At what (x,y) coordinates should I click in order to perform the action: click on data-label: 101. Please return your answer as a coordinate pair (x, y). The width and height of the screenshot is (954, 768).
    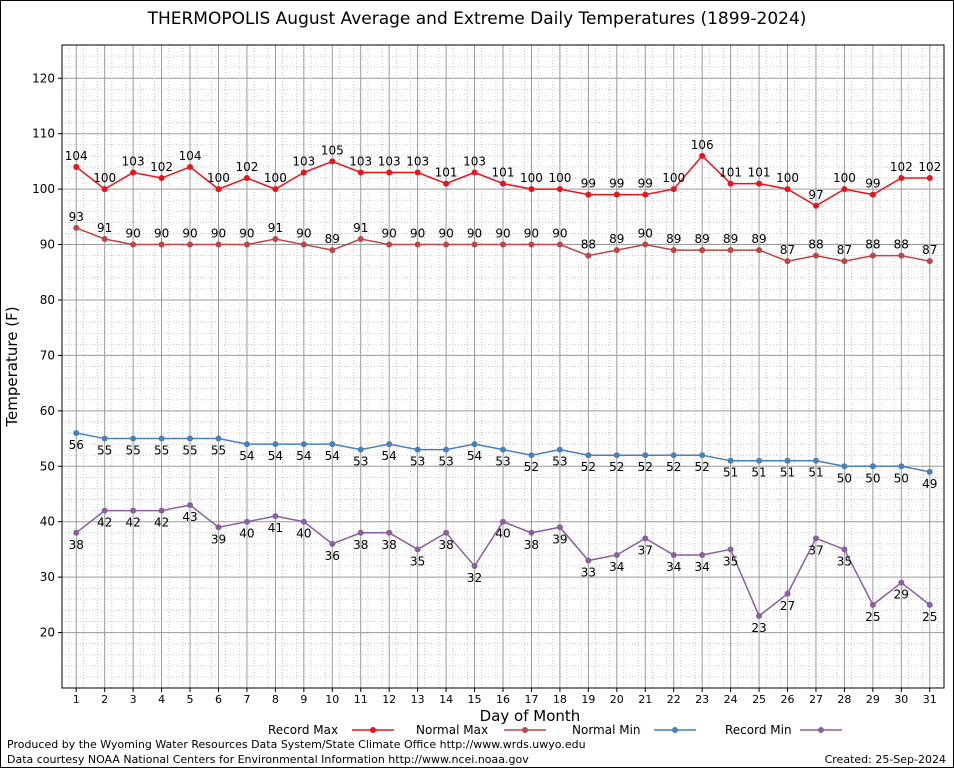
    Looking at the image, I should click on (446, 173).